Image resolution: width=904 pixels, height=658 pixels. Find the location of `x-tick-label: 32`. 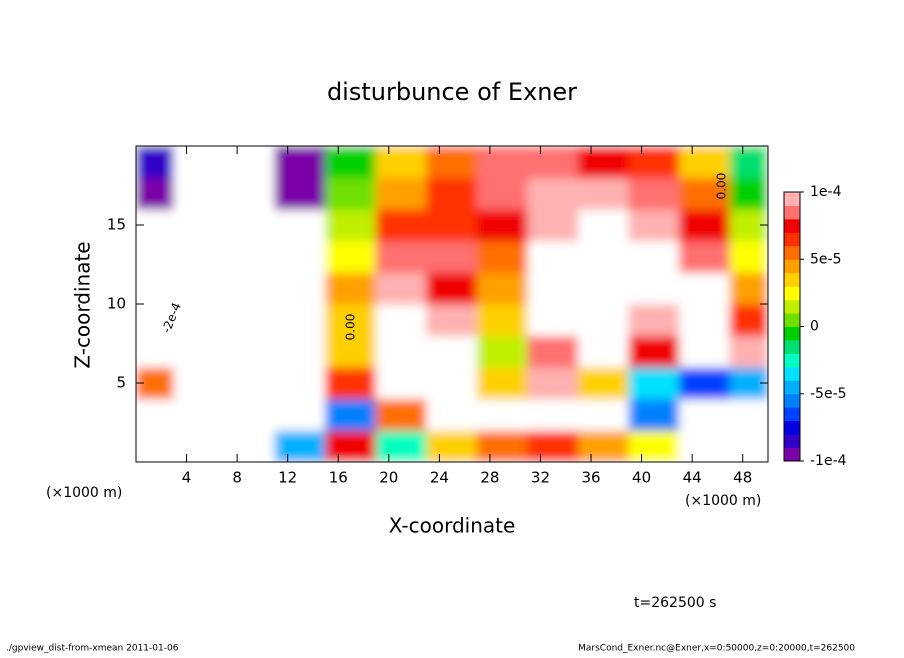

x-tick-label: 32 is located at coordinates (540, 478).